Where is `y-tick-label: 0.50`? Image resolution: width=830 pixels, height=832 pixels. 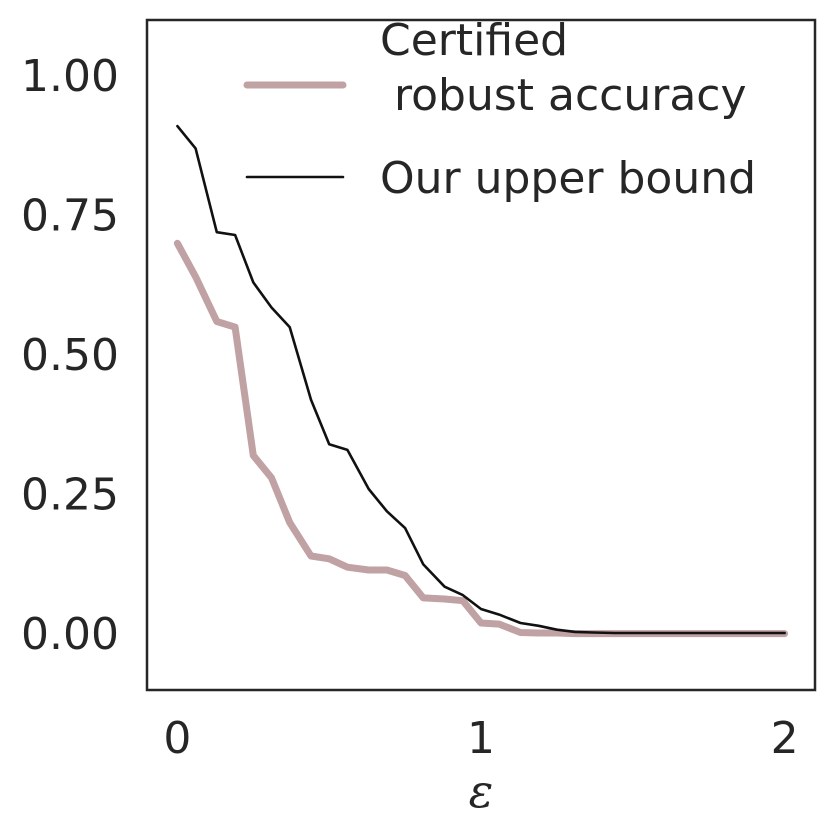
y-tick-label: 0.50 is located at coordinates (70, 355).